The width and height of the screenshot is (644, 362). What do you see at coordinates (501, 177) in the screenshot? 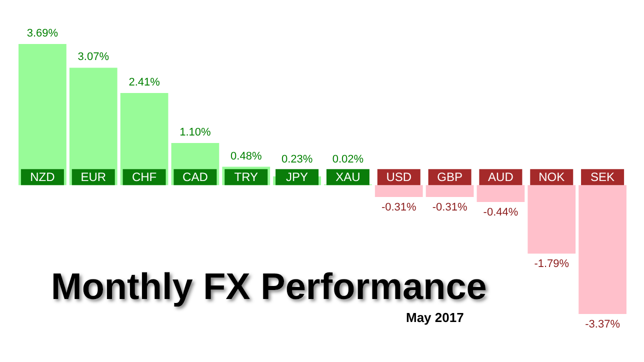
I see `x-tick-label: AUD` at bounding box center [501, 177].